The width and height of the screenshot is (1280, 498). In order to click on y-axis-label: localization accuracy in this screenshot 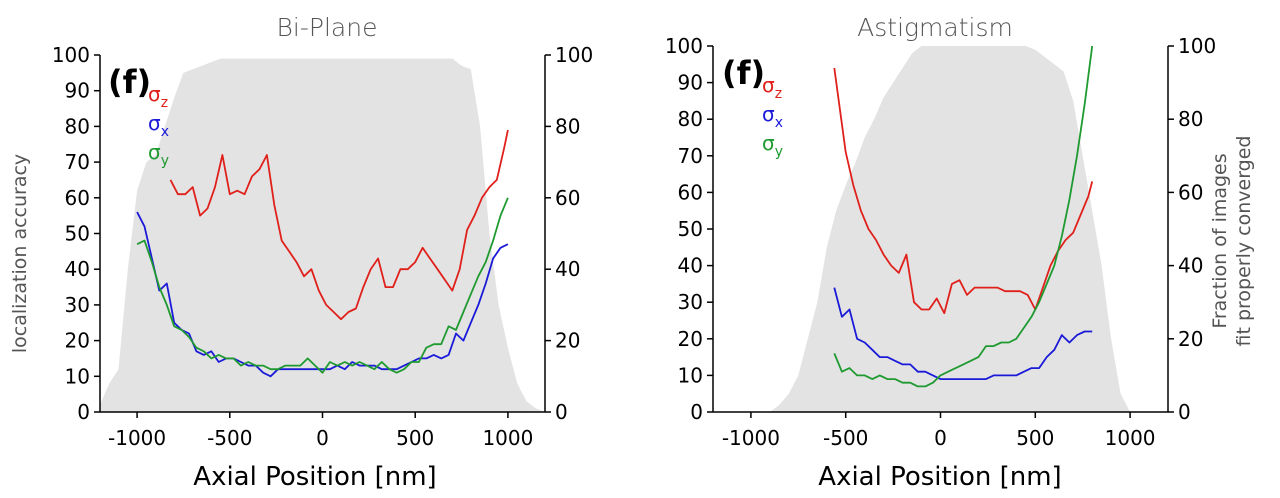, I will do `click(20, 253)`.